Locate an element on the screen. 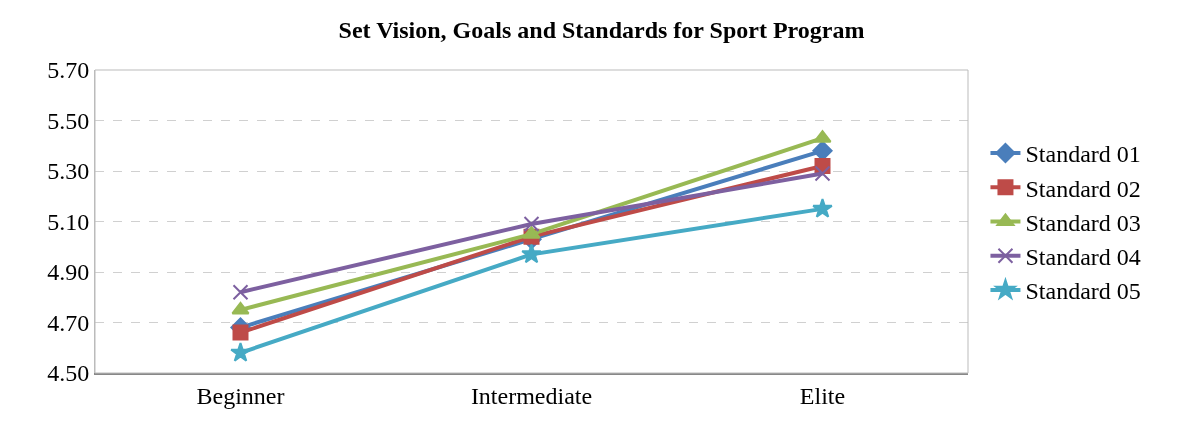 This screenshot has width=1203, height=421. x-tick-label: Beginner is located at coordinates (240, 395).